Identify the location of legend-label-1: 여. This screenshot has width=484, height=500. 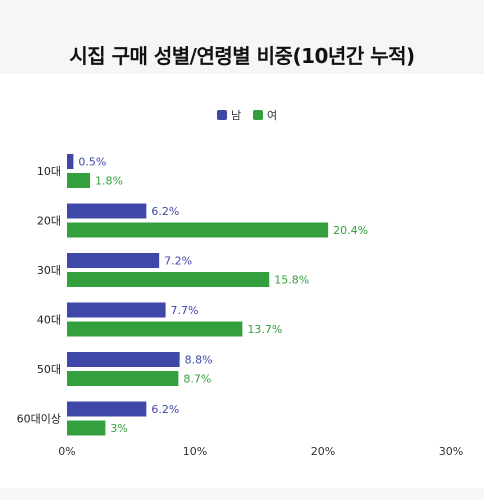
(272, 115).